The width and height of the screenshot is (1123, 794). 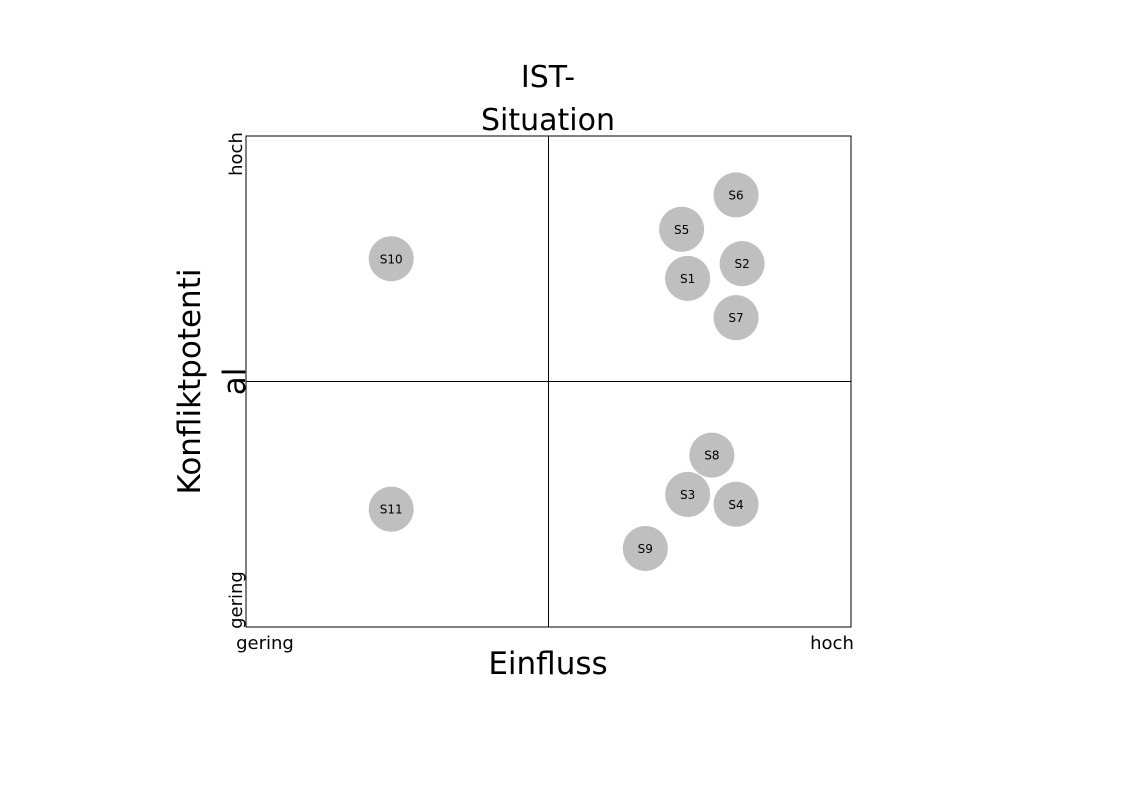 I want to click on data-point-s2: S2, so click(x=742, y=264).